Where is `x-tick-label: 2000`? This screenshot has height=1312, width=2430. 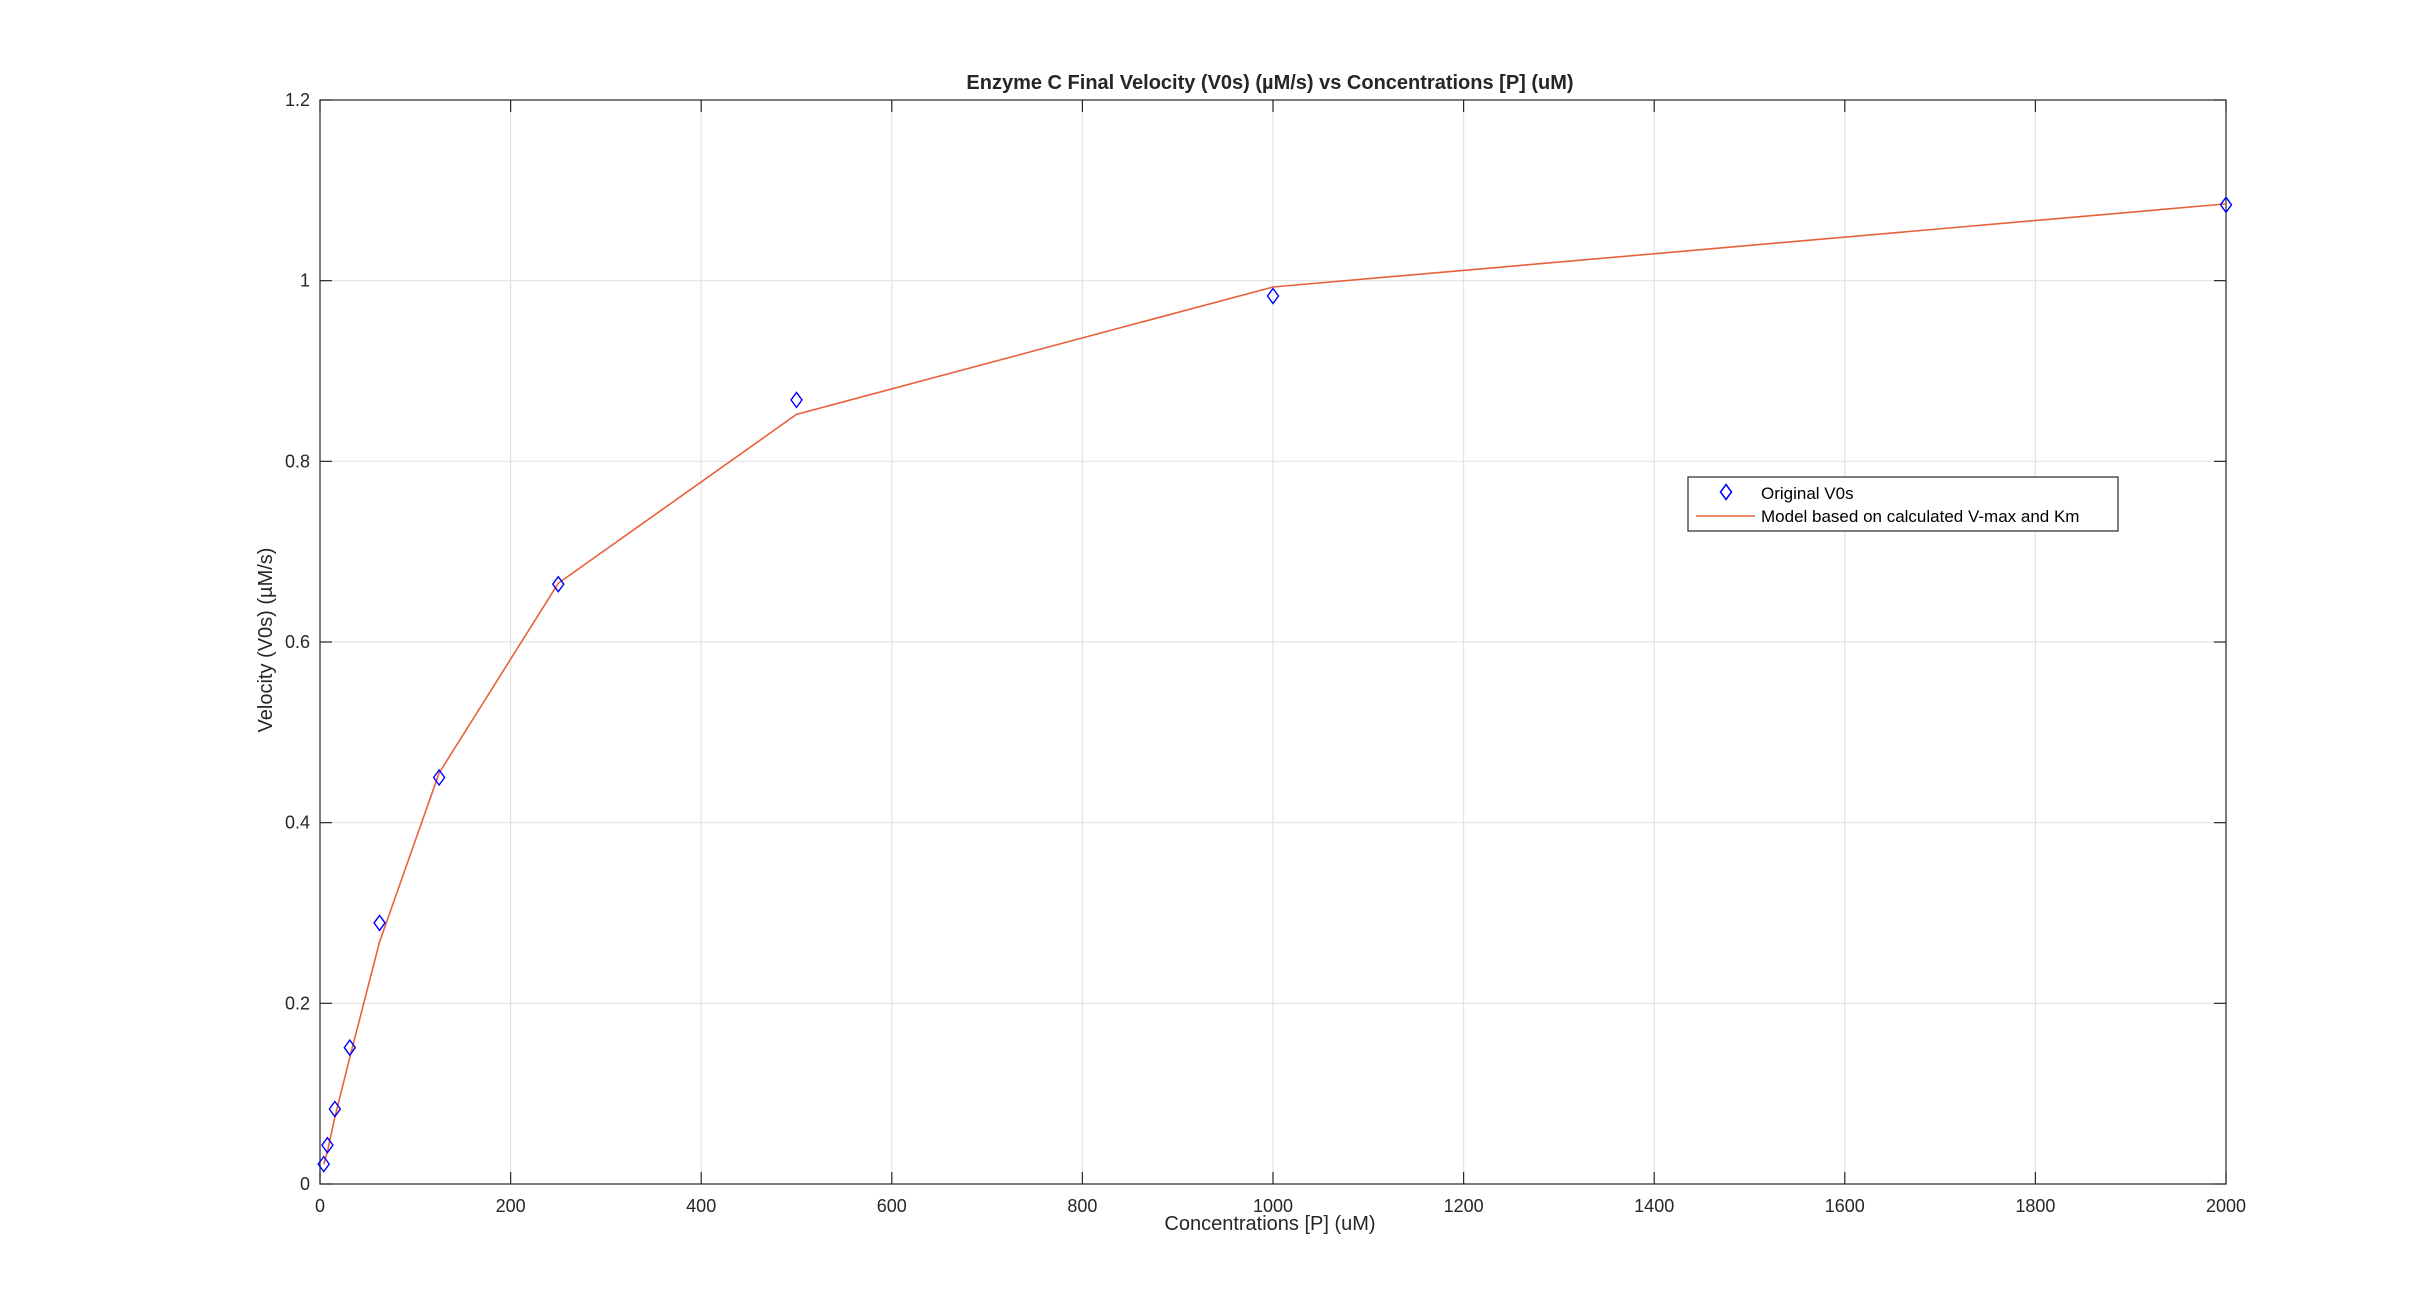
x-tick-label: 2000 is located at coordinates (2226, 1206).